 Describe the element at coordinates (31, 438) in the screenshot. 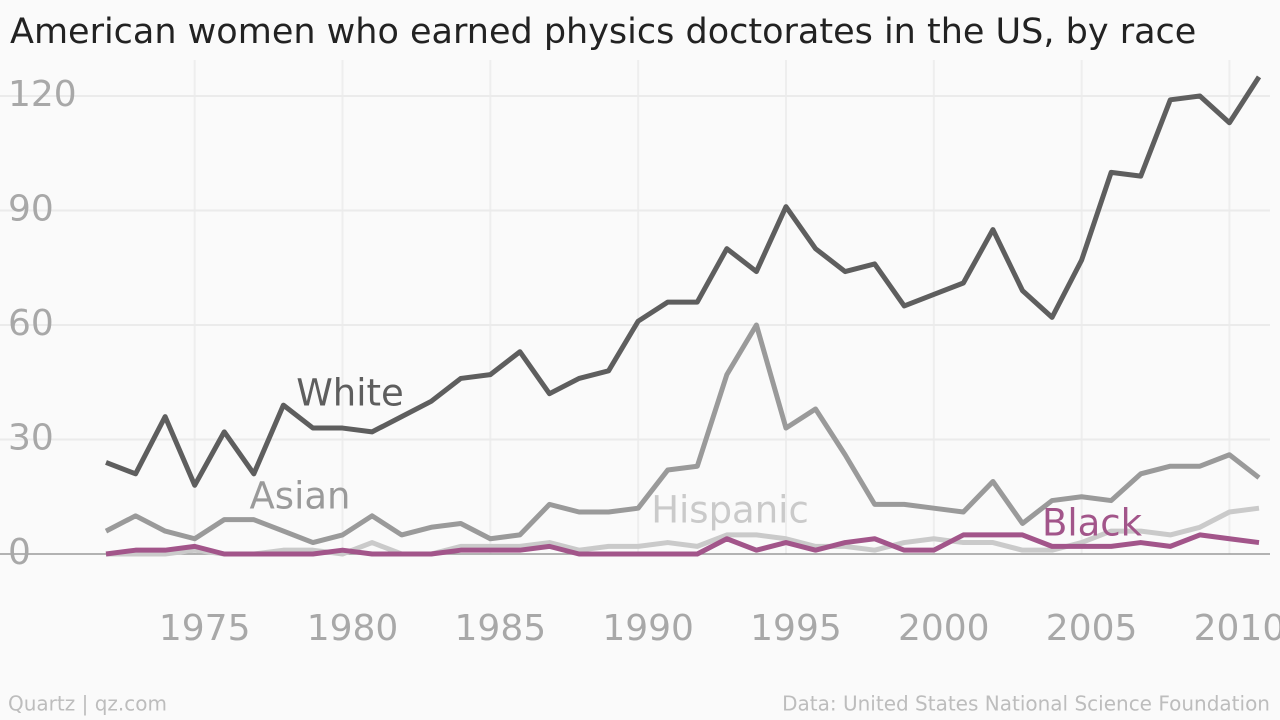

I see `y-tick-label: 30` at that location.